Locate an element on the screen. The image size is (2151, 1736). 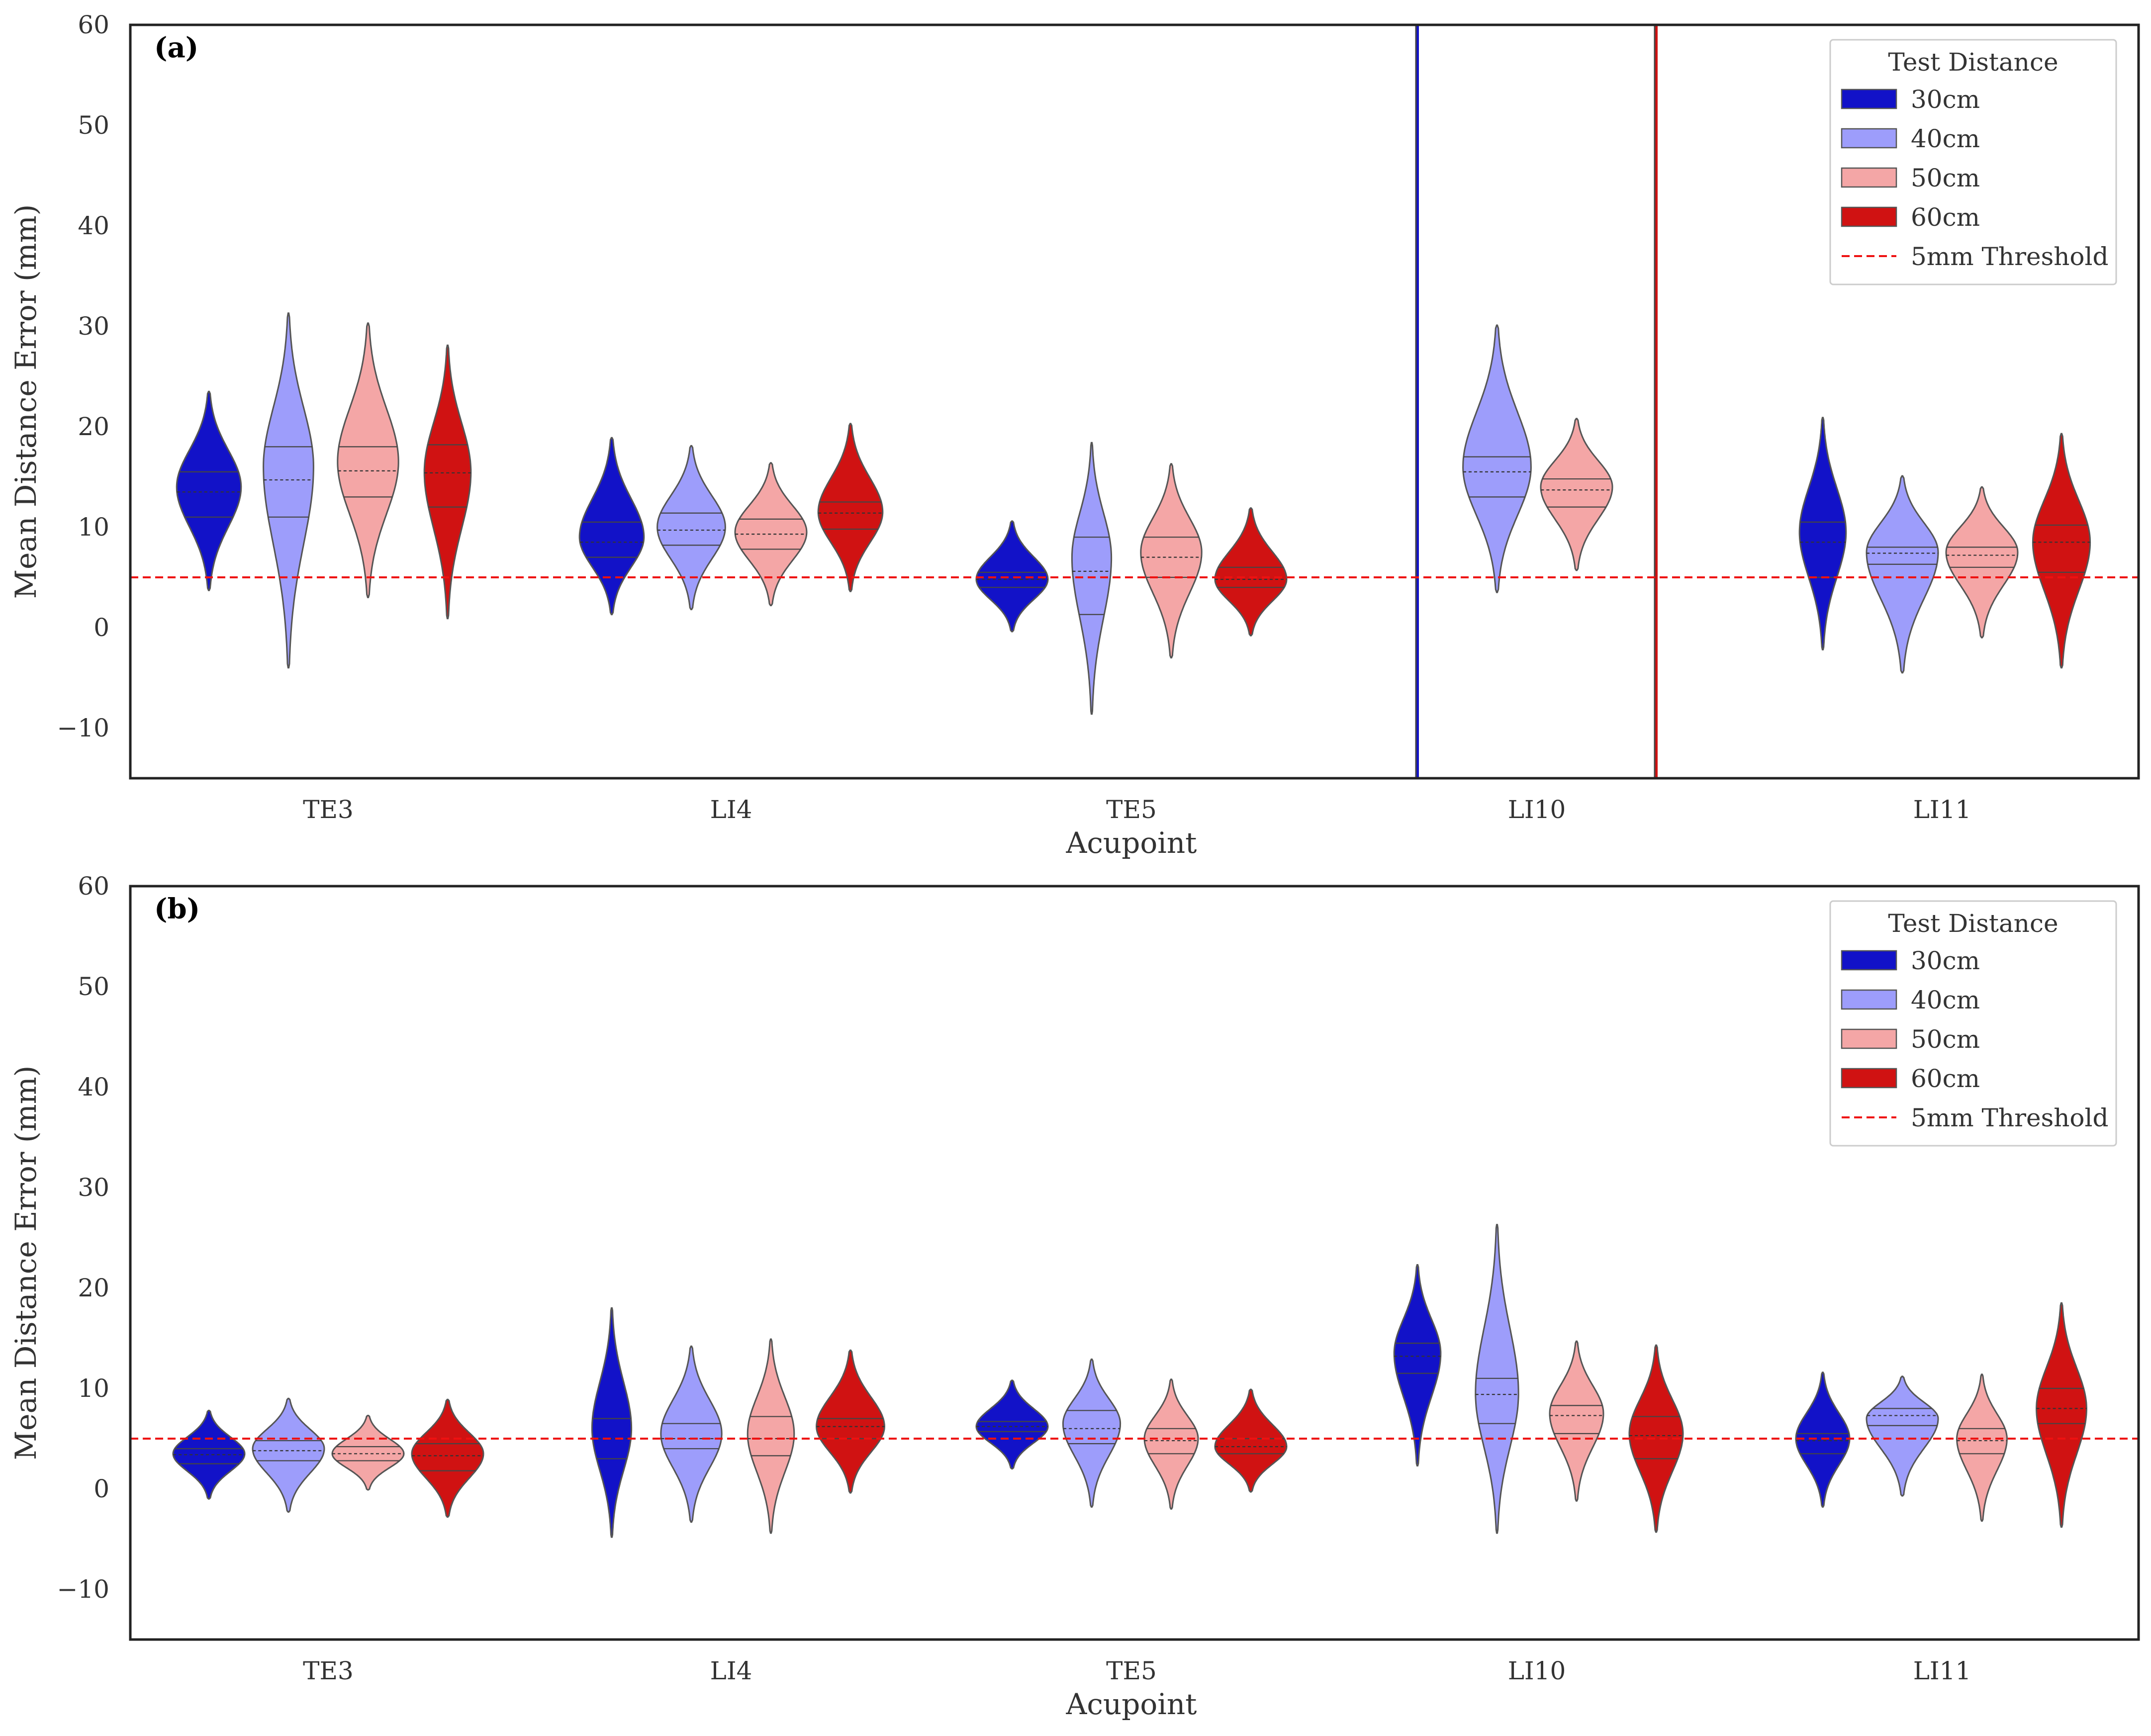
violin-te5-40cm is located at coordinates (1092, 1433).